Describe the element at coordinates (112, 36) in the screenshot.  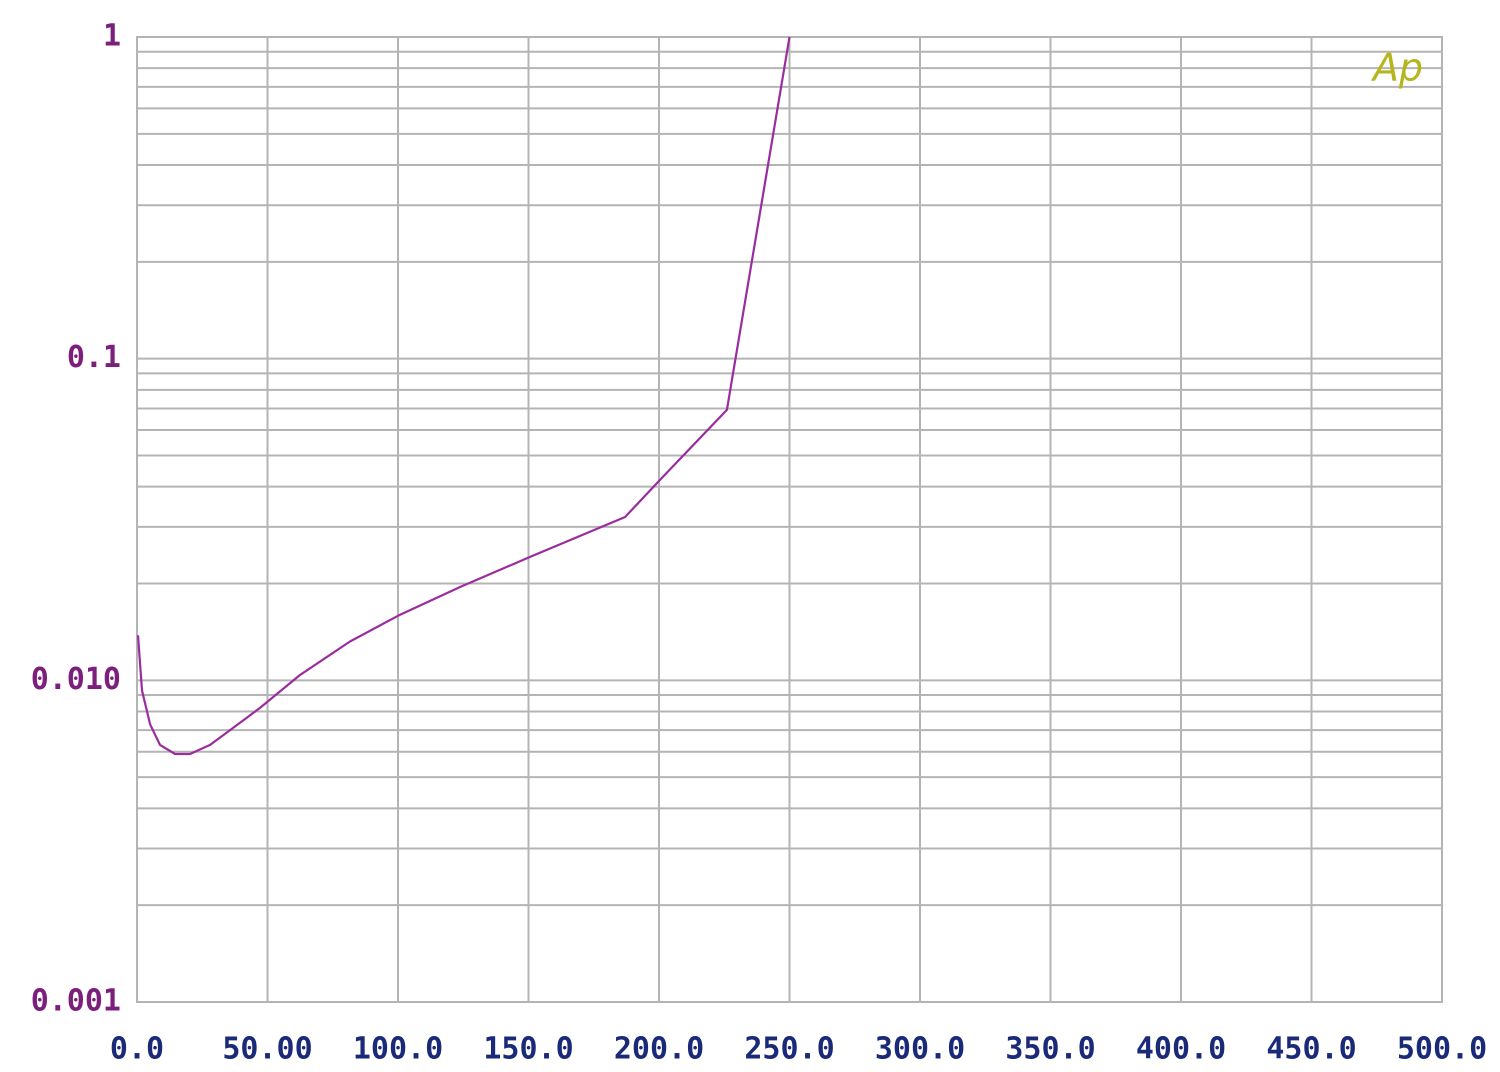
I see `y-tick-label: 1` at that location.